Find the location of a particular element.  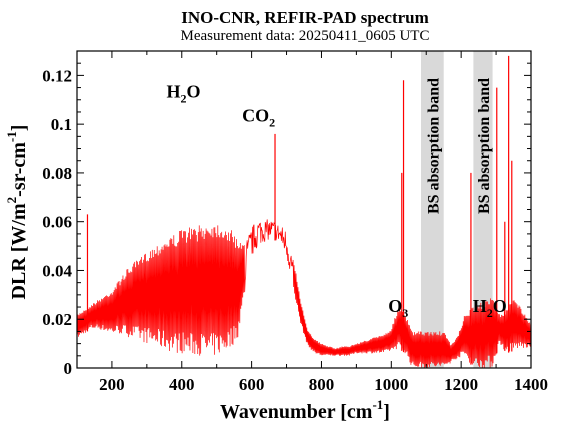

absorption-band-labels: BS absorption band BS absorption band is located at coordinates (459, 146).